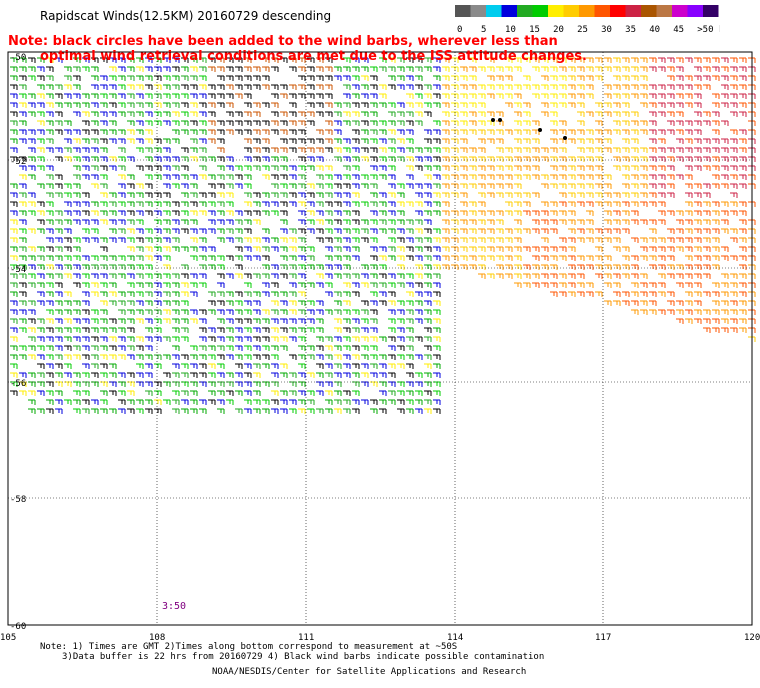  Describe the element at coordinates (500, 120) in the screenshot. I see `contamination-circle` at that location.